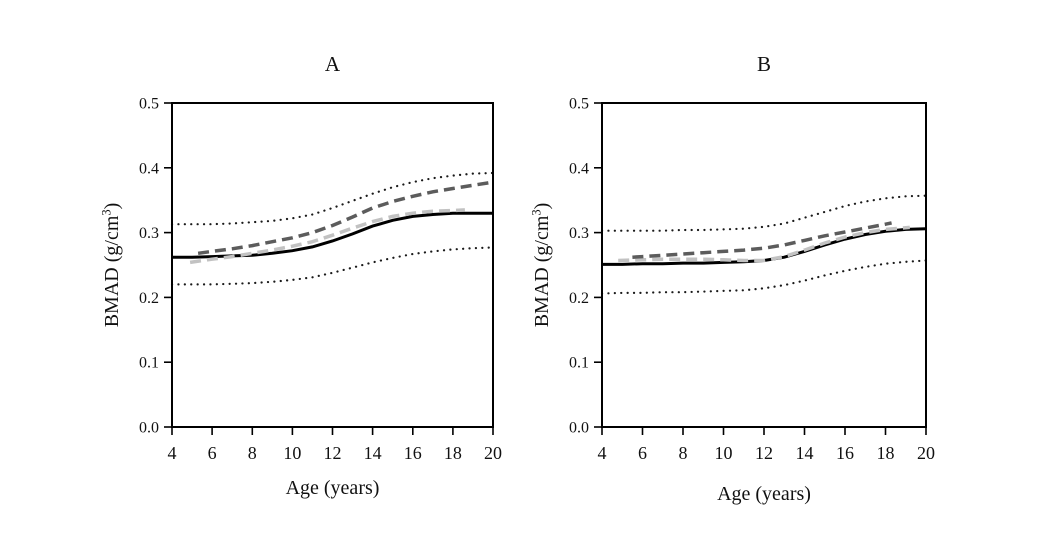 The image size is (1045, 535). I want to click on panel-a-x-axis-label: Age (years), so click(332, 488).